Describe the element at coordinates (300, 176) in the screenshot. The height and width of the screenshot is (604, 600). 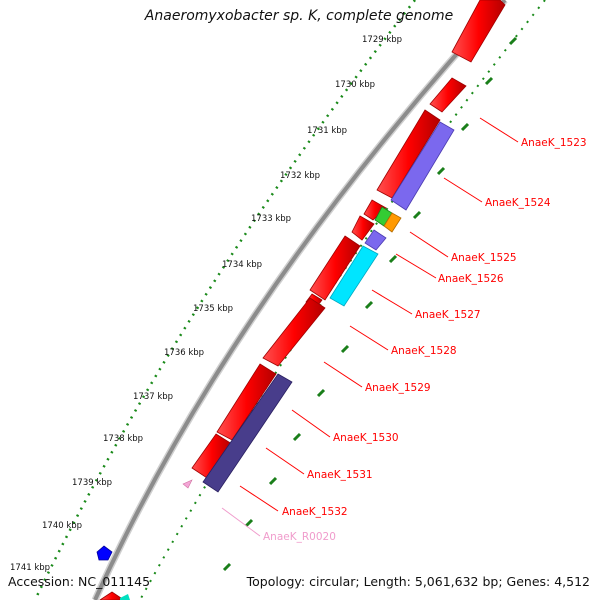
I see `kbp-label: 1732 kbp` at that location.